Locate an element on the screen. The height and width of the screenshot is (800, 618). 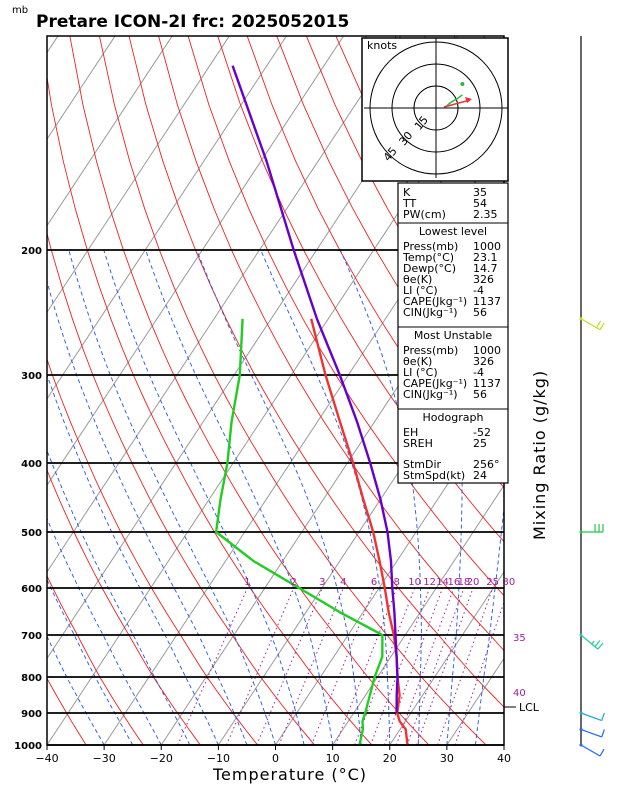
table-row-value: 24 is located at coordinates (480, 475).